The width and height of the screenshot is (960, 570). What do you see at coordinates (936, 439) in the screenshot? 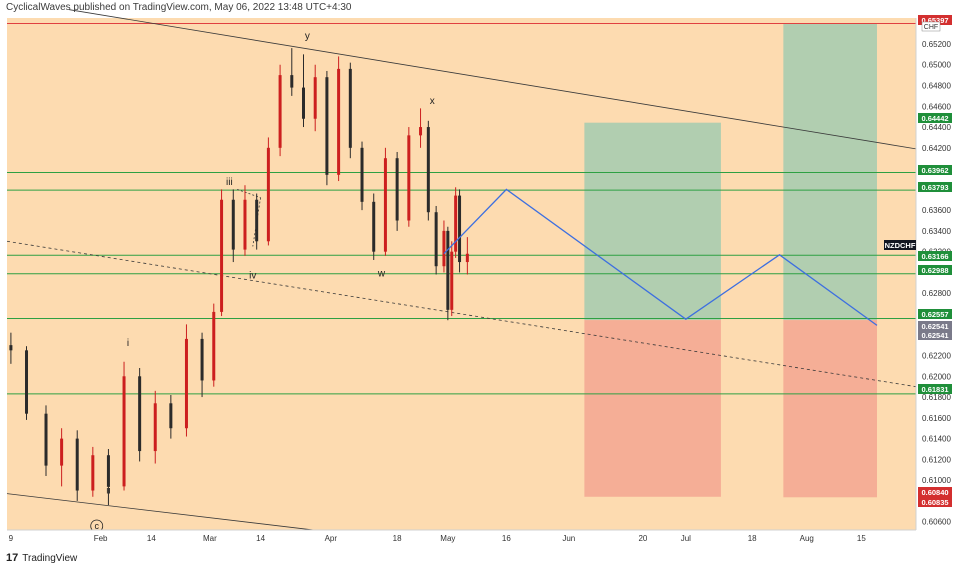
I see `y-tick-label-17: 0.61400` at bounding box center [936, 439].